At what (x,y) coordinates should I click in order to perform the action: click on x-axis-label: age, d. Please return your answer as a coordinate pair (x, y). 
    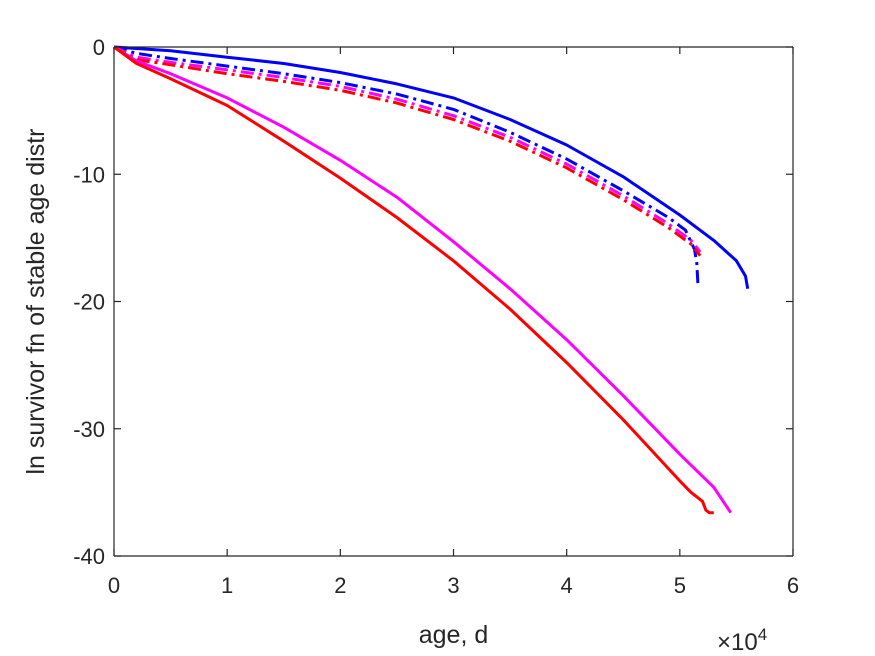
    Looking at the image, I should click on (454, 635).